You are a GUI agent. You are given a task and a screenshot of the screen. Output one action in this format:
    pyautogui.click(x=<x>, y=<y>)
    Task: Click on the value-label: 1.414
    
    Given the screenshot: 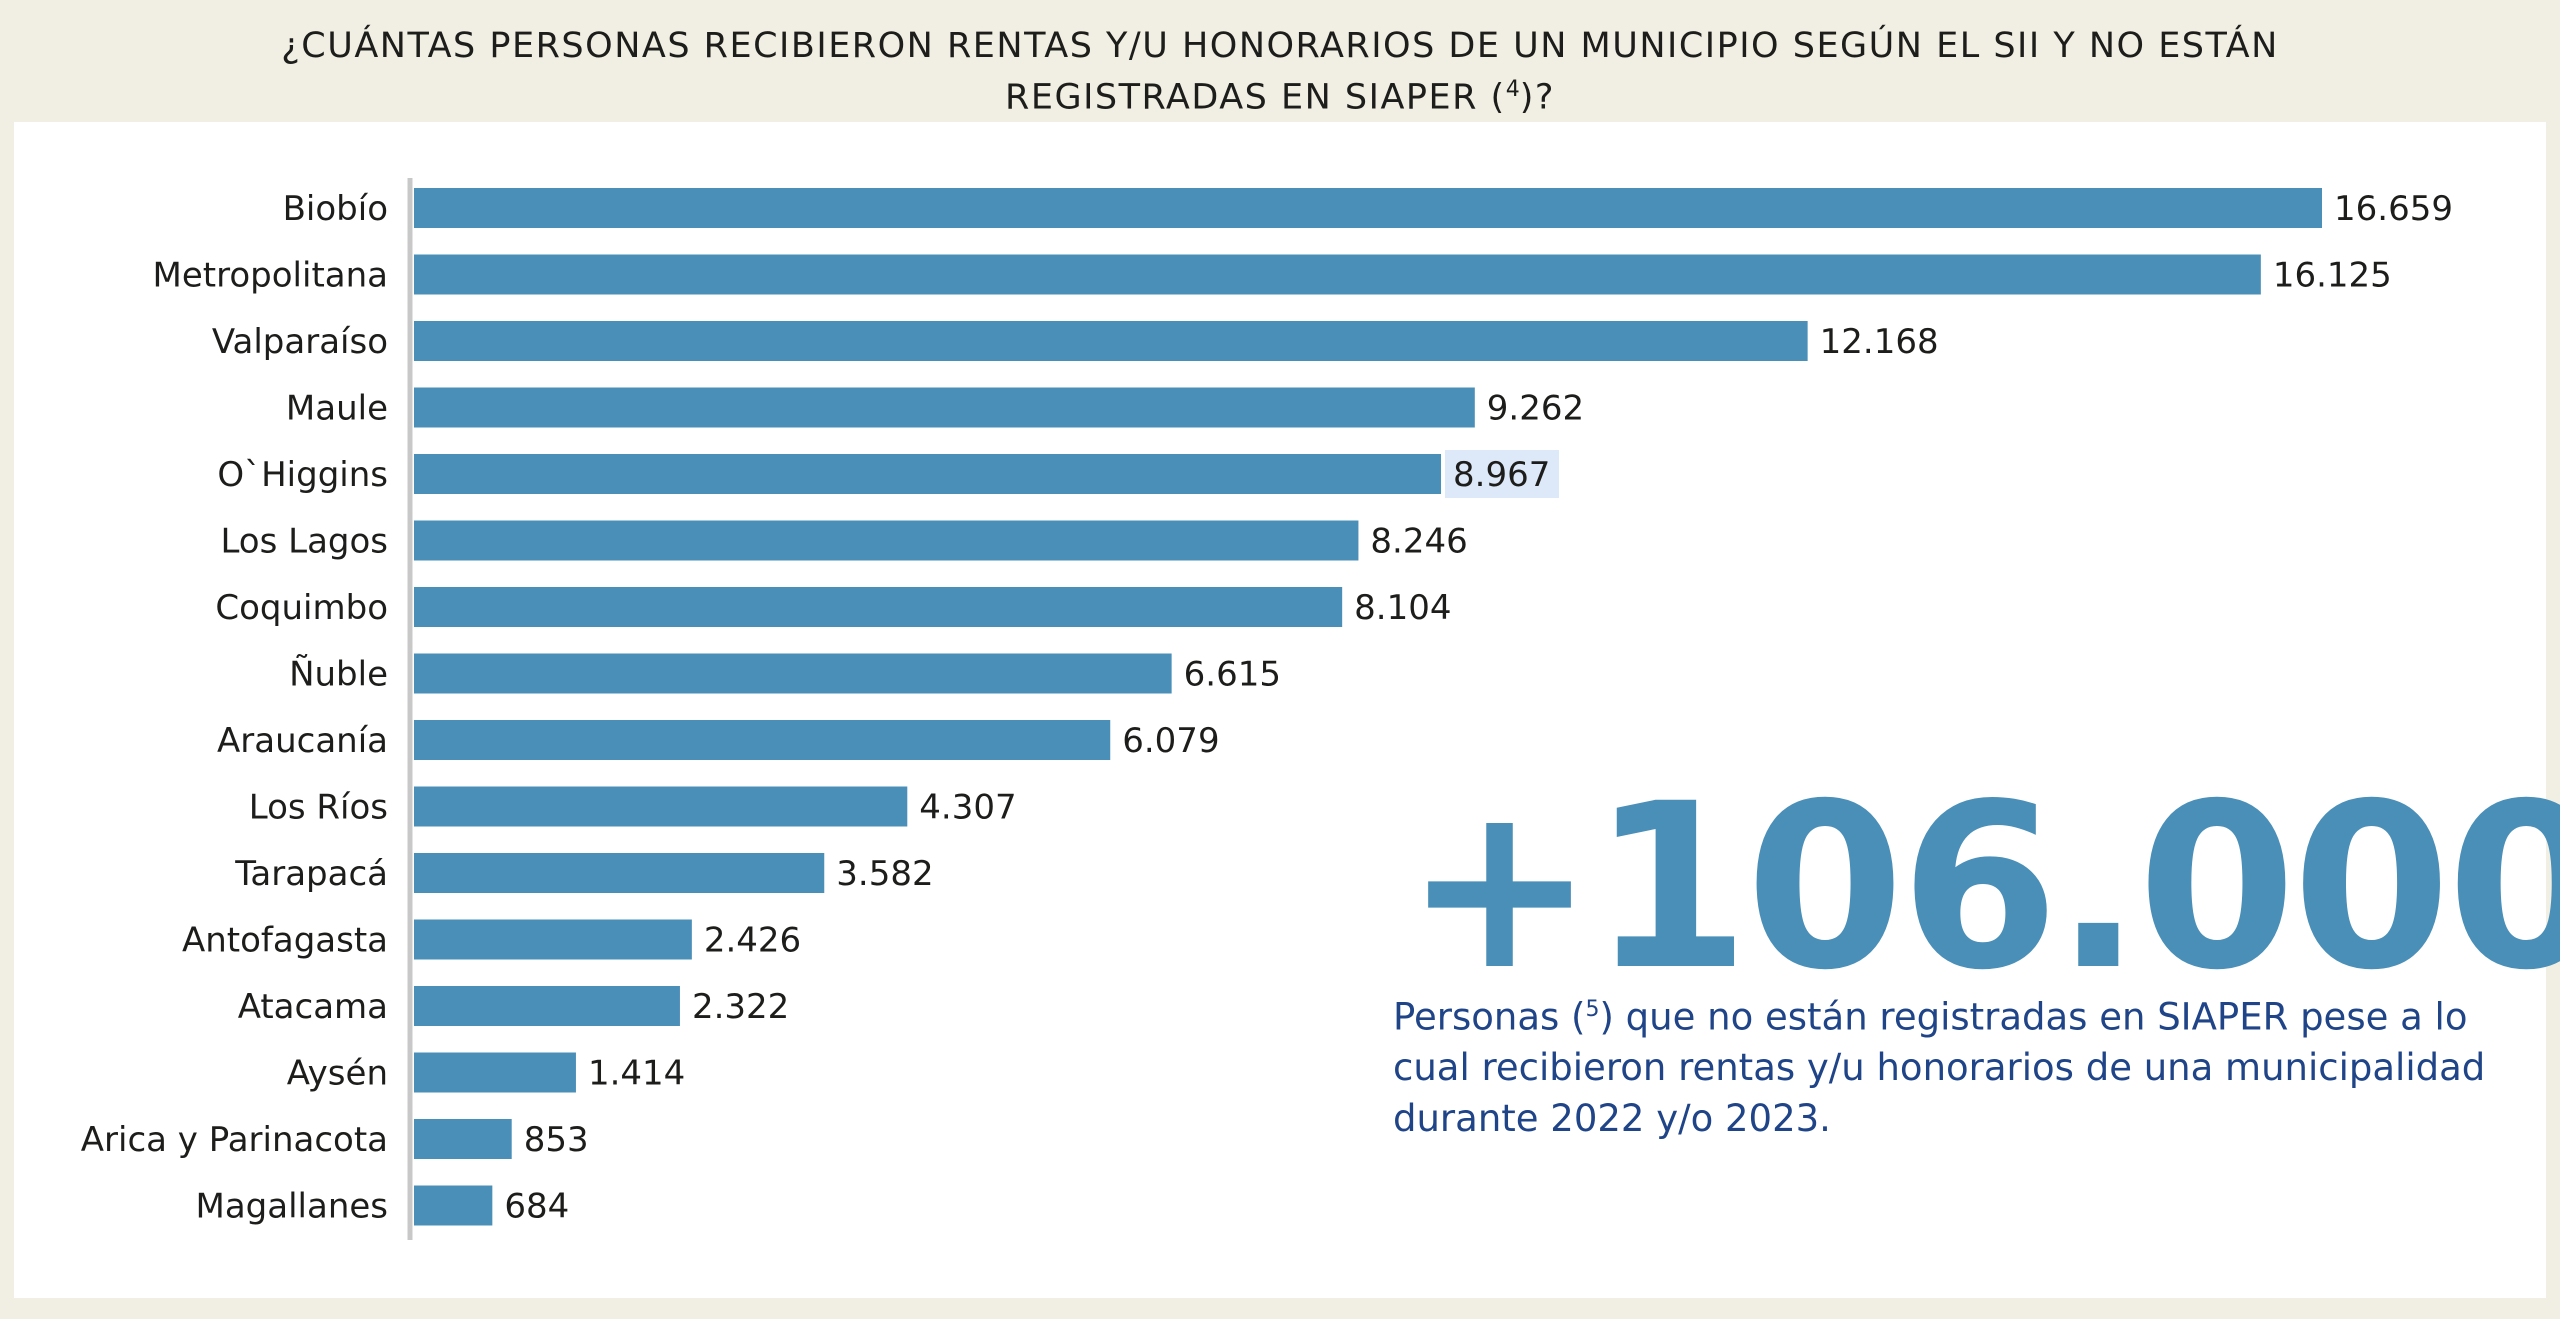 What is the action you would take?
    pyautogui.click(x=636, y=1074)
    